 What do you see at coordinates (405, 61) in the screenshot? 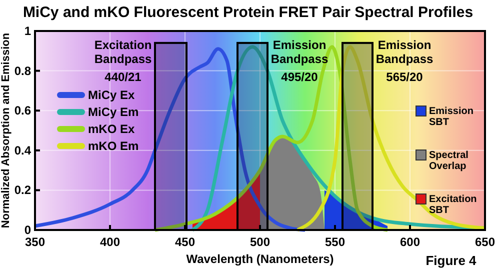
I see `band-label: Emission Bandpass 565/20` at bounding box center [405, 61].